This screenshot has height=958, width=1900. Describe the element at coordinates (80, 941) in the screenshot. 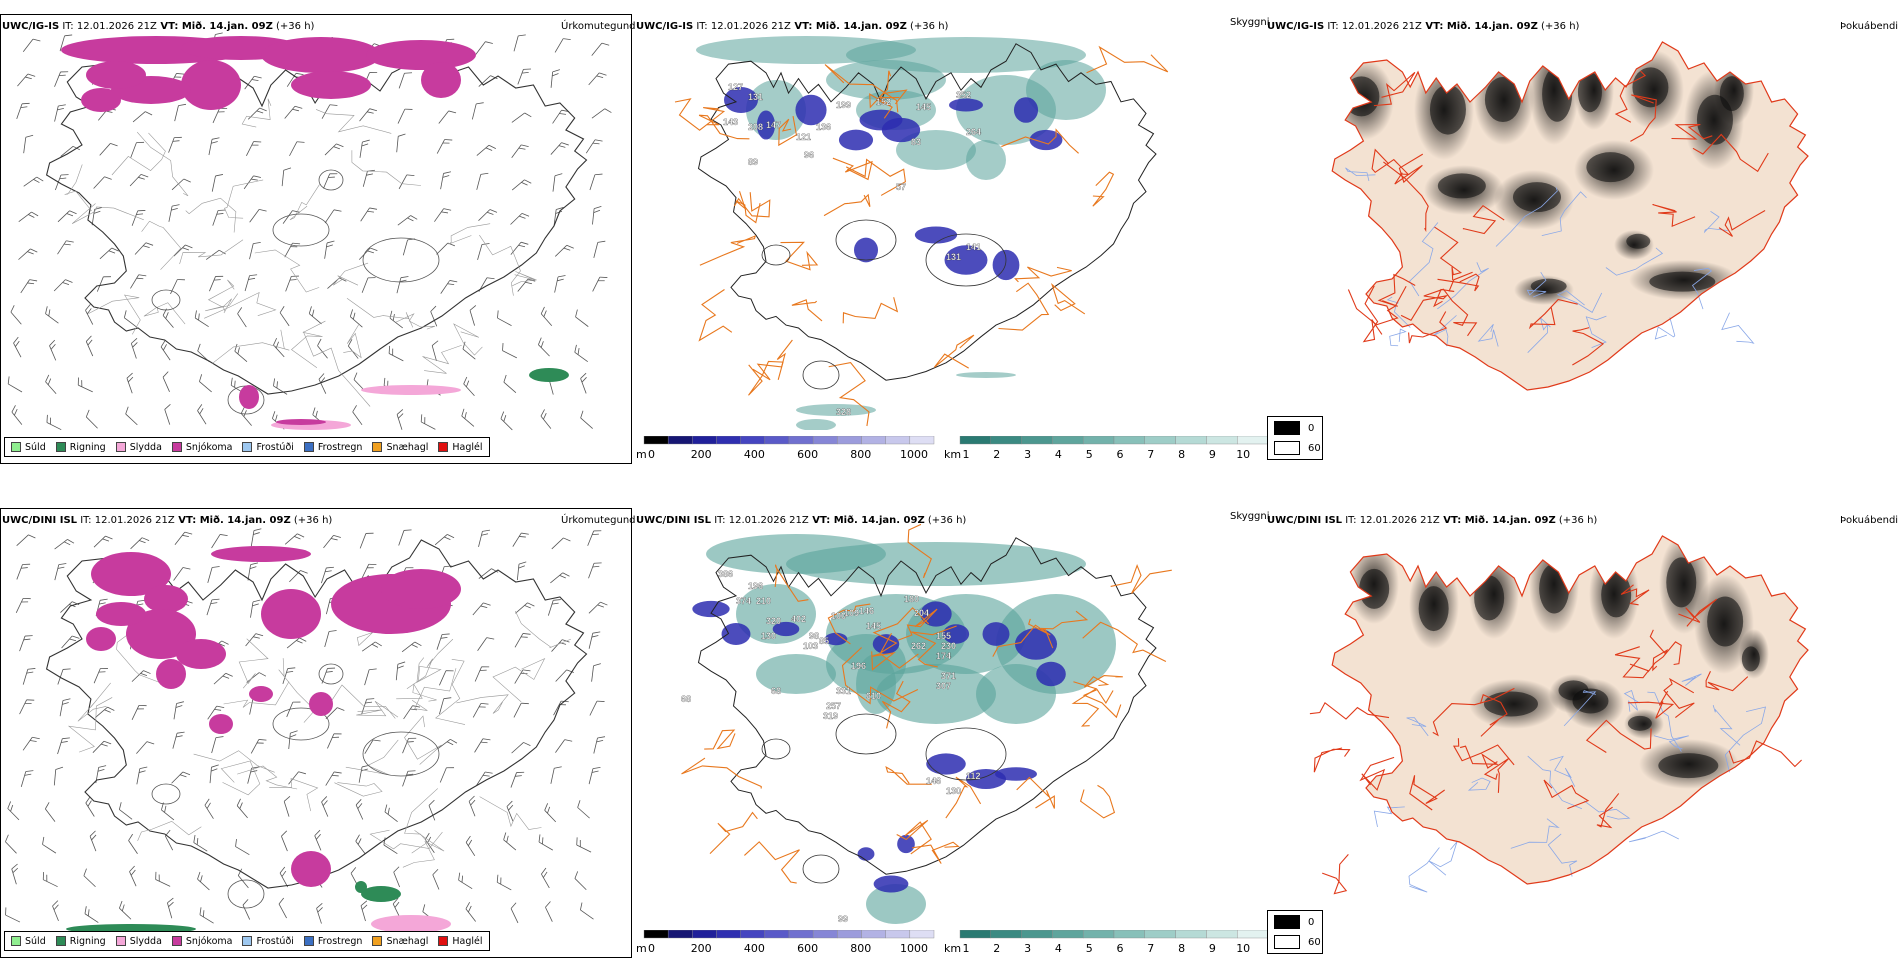

I see `legend-item: Rigning` at that location.